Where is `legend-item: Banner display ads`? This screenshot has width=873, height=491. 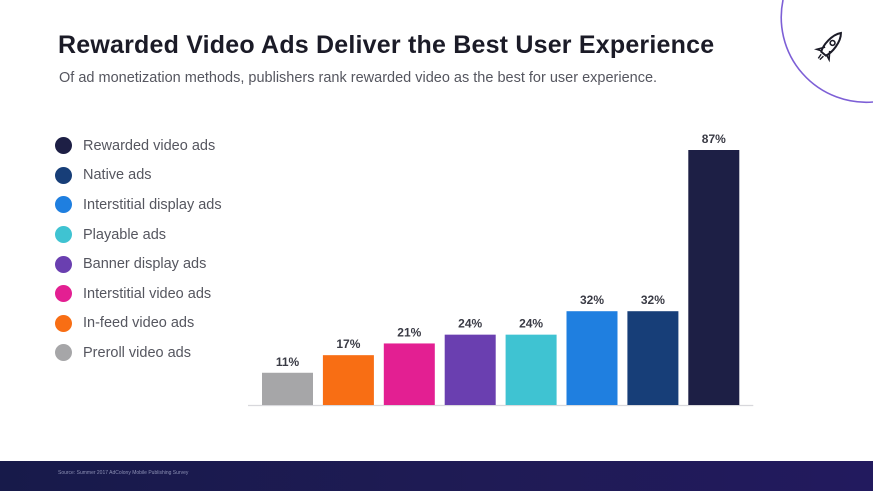 legend-item: Banner display ads is located at coordinates (138, 264).